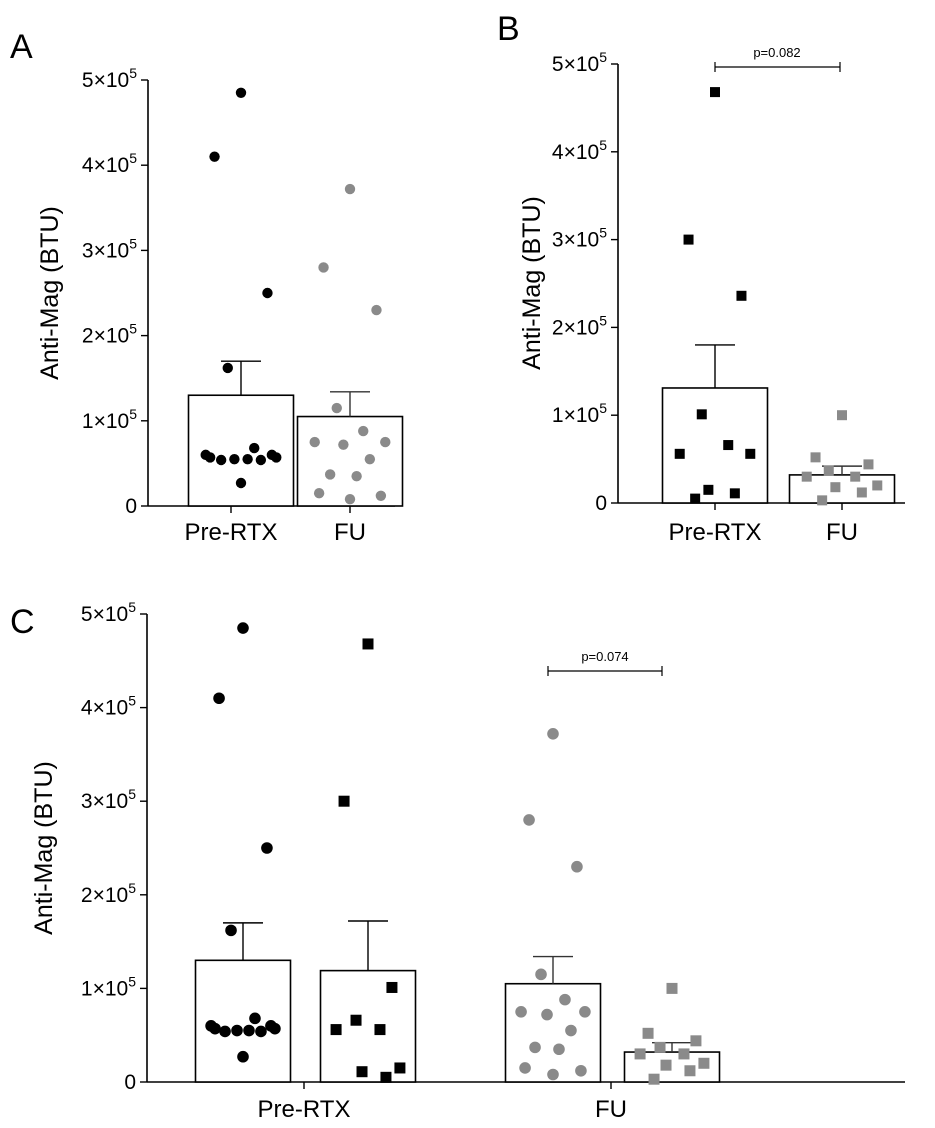 This screenshot has width=935, height=1128. What do you see at coordinates (604, 656) in the screenshot?
I see `p-value-label: p=0.074` at bounding box center [604, 656].